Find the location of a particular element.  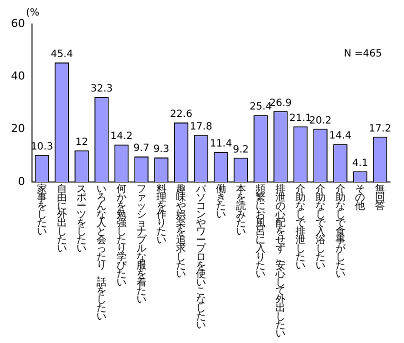

category-label: 介助なしで食事がしたい is located at coordinates (340, 232).